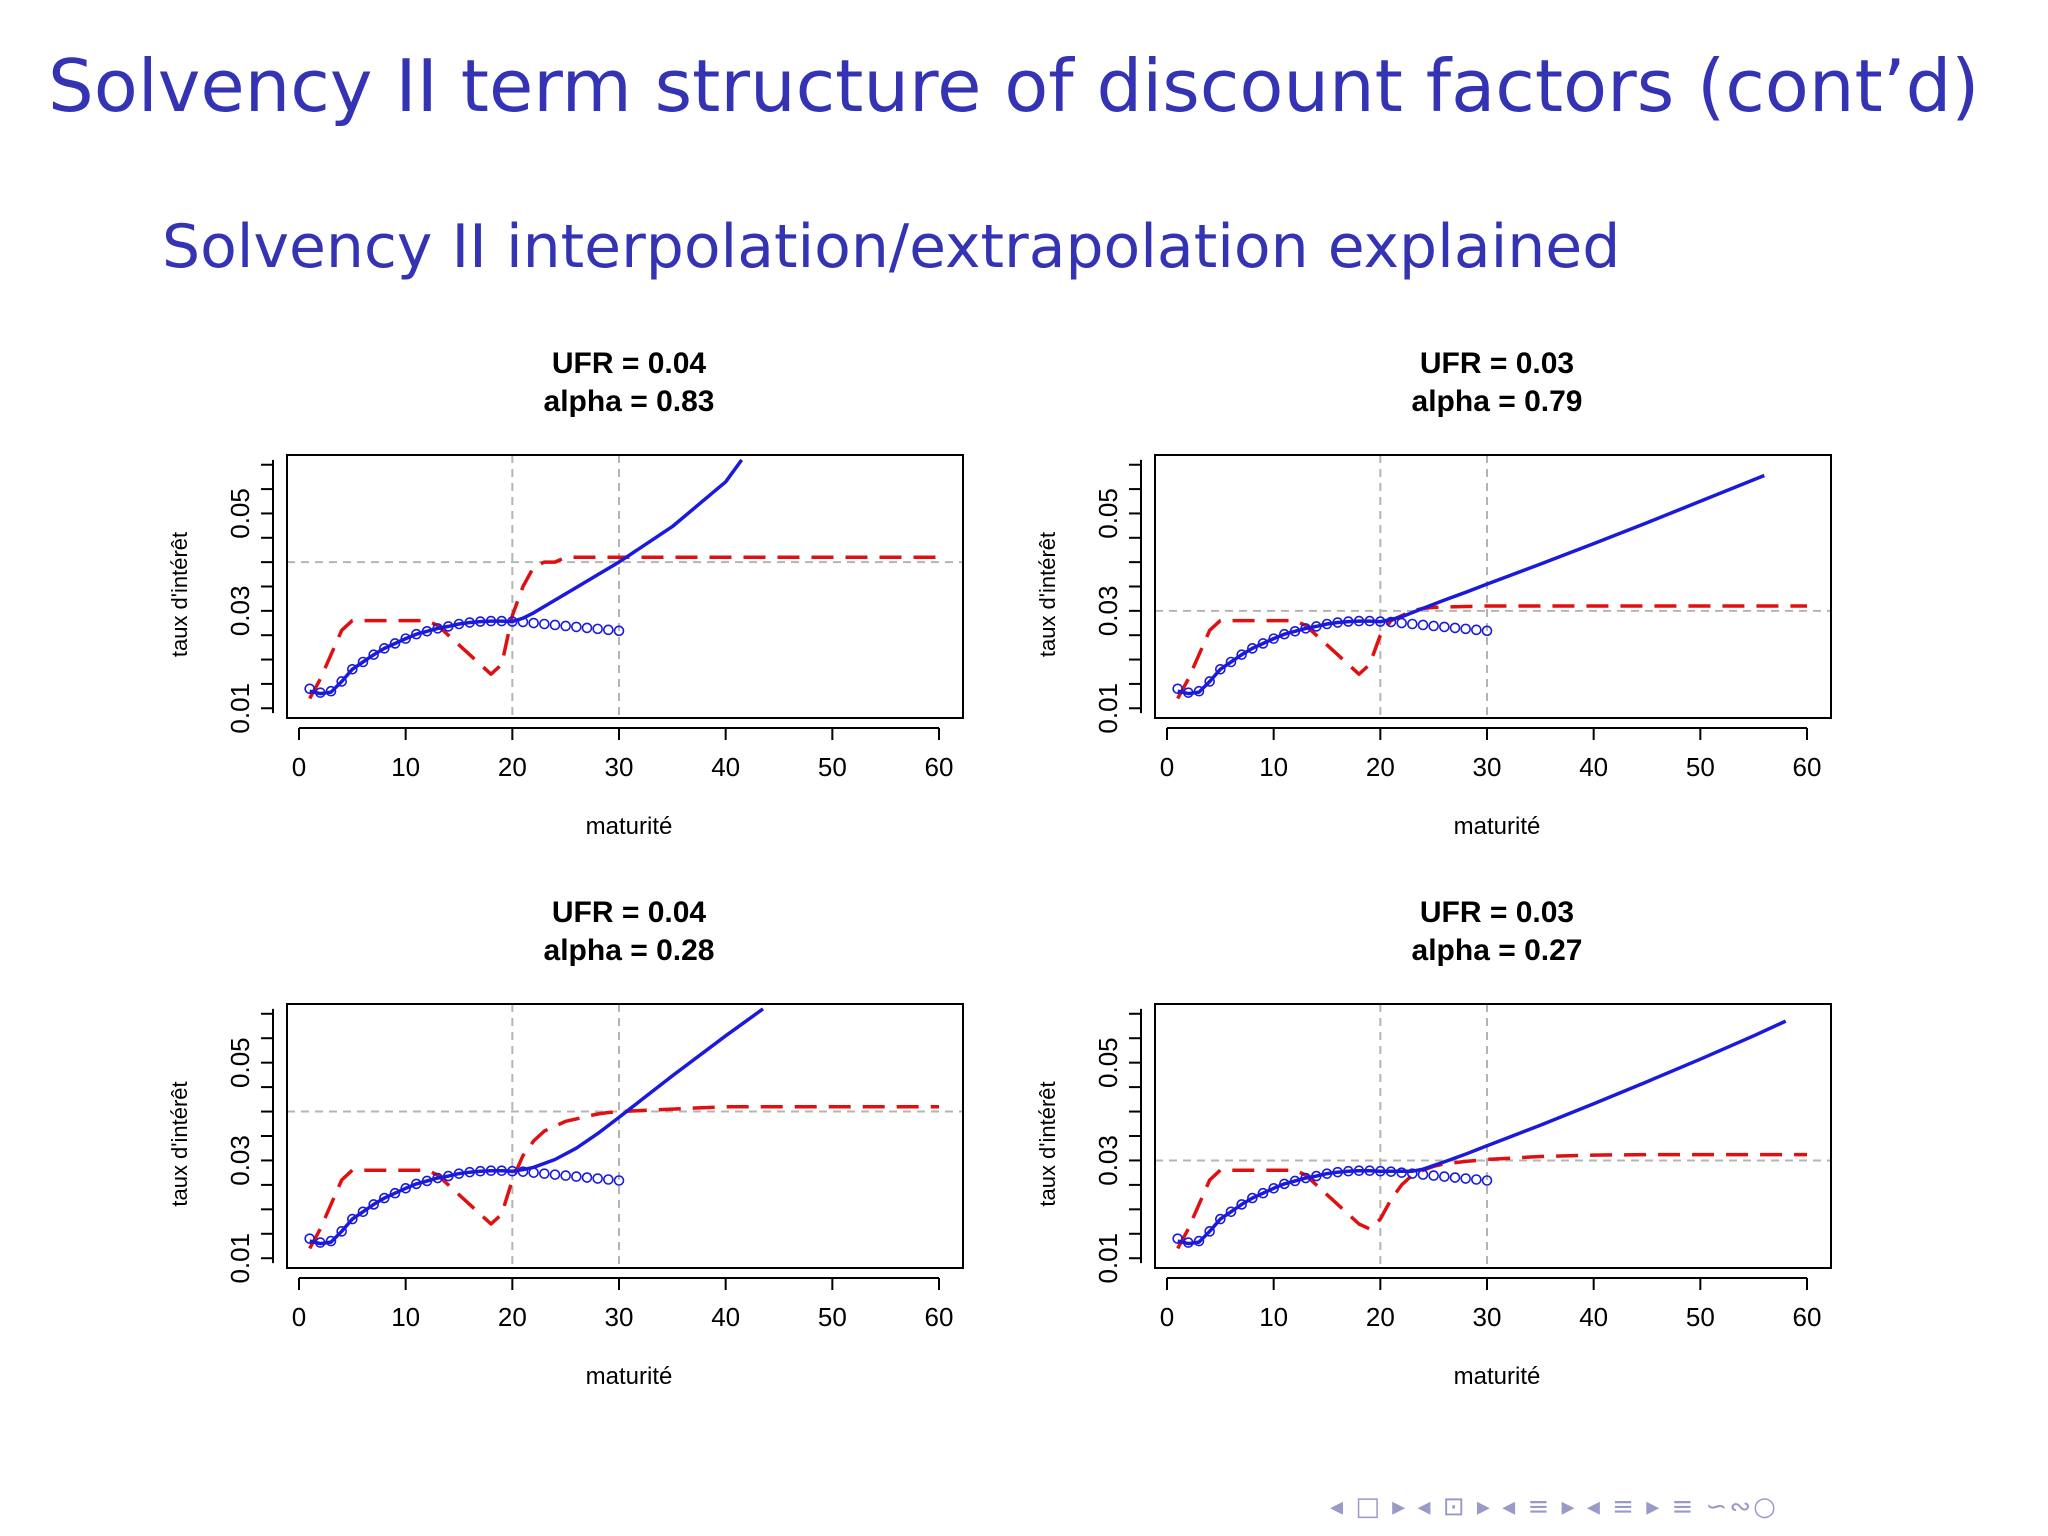 The height and width of the screenshot is (1536, 2048). Describe the element at coordinates (1554, 1507) in the screenshot. I see `beamer-navigation-symbols: ◂ □ ▸ ◂ ⊡ ▸ ◂ ≡ ▸ ◂ ≡ ▸ ≡ ∽∾○` at that location.